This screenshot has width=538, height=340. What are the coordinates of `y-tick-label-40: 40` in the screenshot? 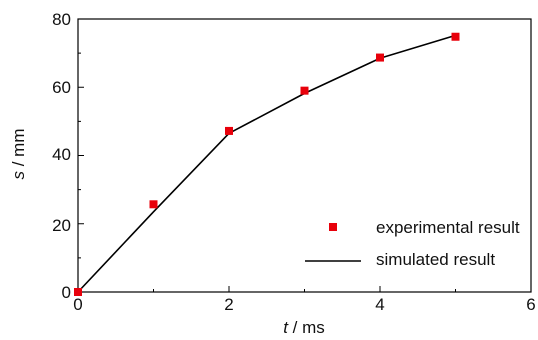 It's located at (61, 154).